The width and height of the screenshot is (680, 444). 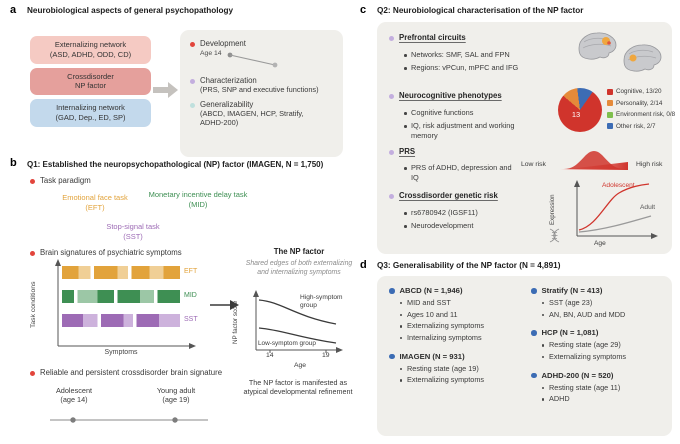 What do you see at coordinates (192, 105) in the screenshot?
I see `generalizability-bullet-icon` at bounding box center [192, 105].